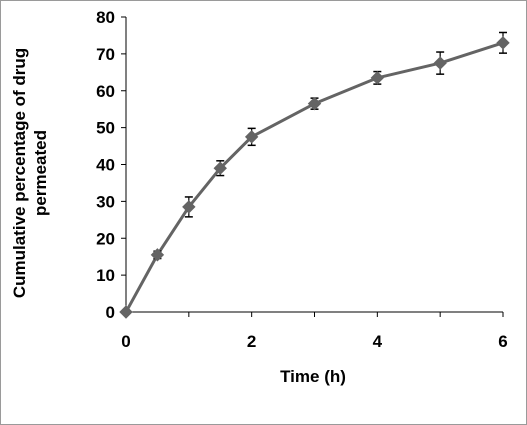 Image resolution: width=527 pixels, height=425 pixels. What do you see at coordinates (30, 173) in the screenshot?
I see `y-axis-title-group: Cumulative percentage of drug permeated` at bounding box center [30, 173].